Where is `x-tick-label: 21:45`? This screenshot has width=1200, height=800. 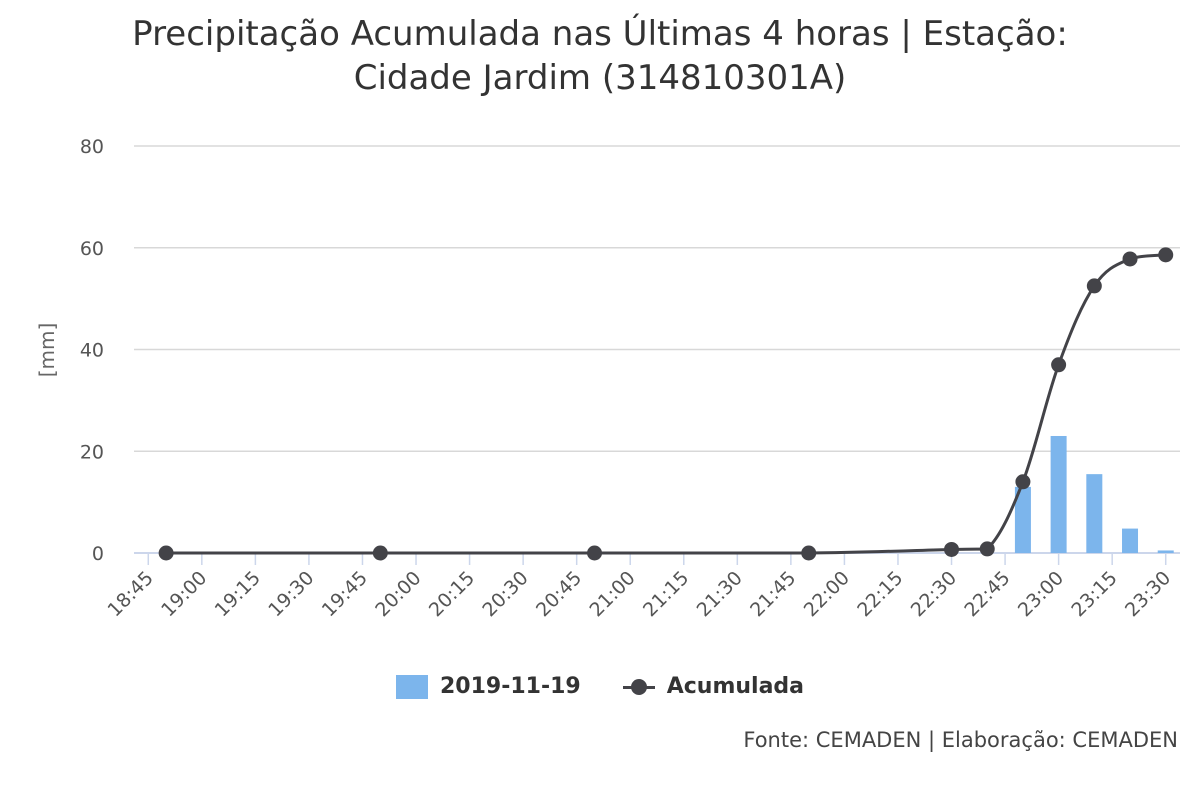
x-tick-label: 21:45 is located at coordinates (773, 594).